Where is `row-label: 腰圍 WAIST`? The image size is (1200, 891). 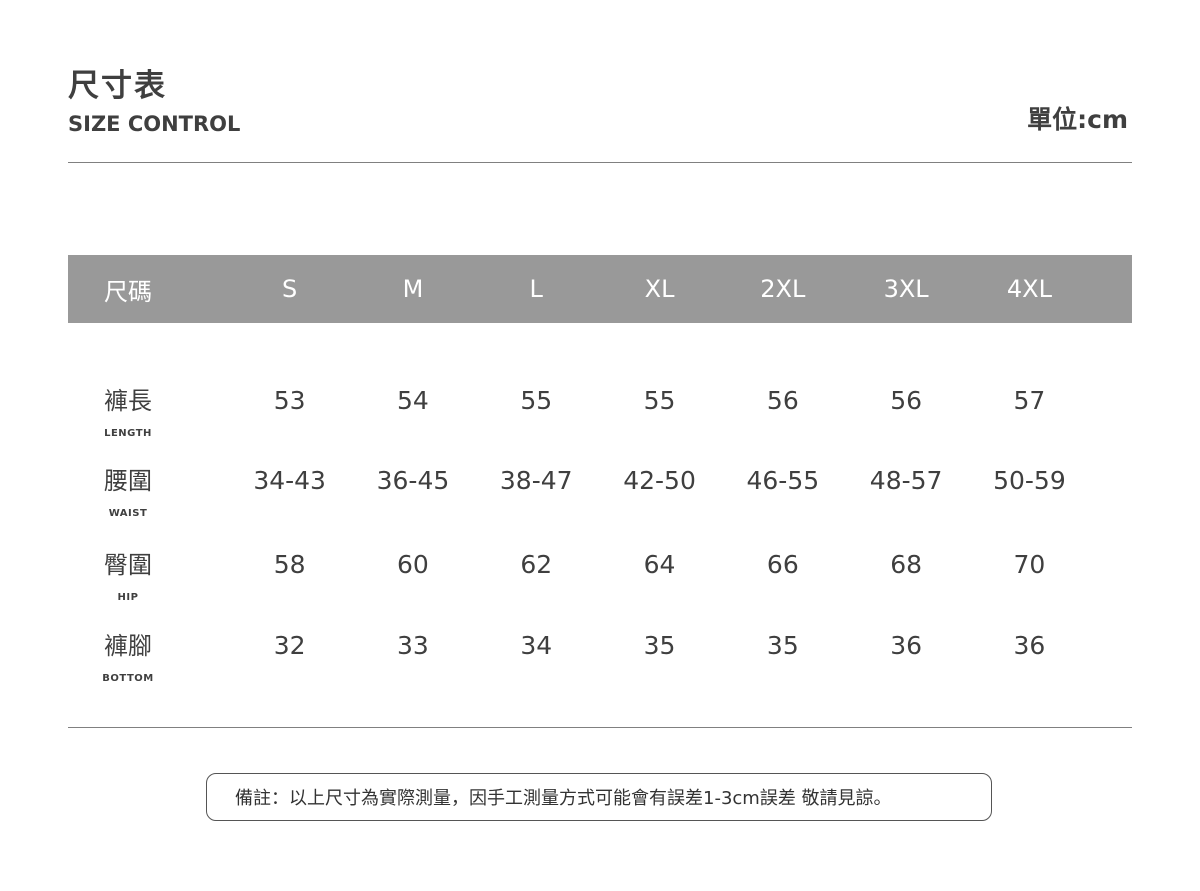
row-label: 腰圍 WAIST is located at coordinates (128, 492).